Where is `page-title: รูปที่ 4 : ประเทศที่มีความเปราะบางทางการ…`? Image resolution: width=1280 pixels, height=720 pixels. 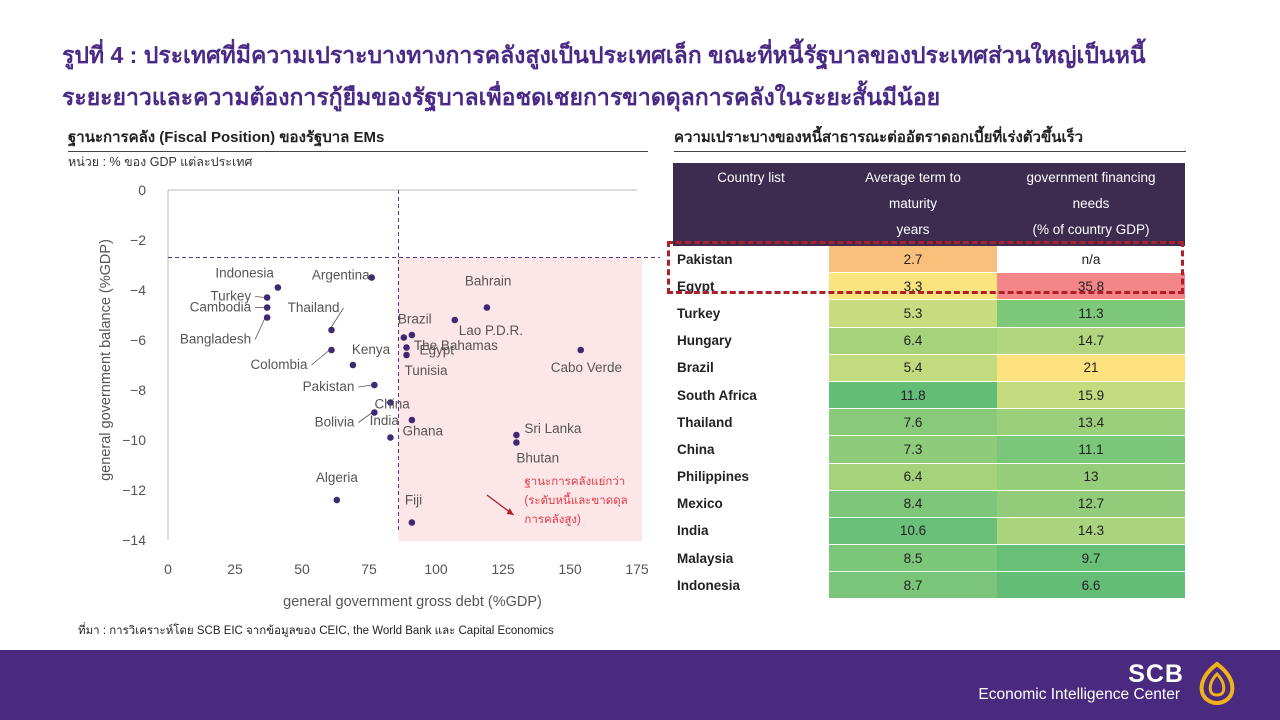
page-title: รูปที่ 4 : ประเทศที่มีความเปราะบางทางการ… is located at coordinates (652, 76).